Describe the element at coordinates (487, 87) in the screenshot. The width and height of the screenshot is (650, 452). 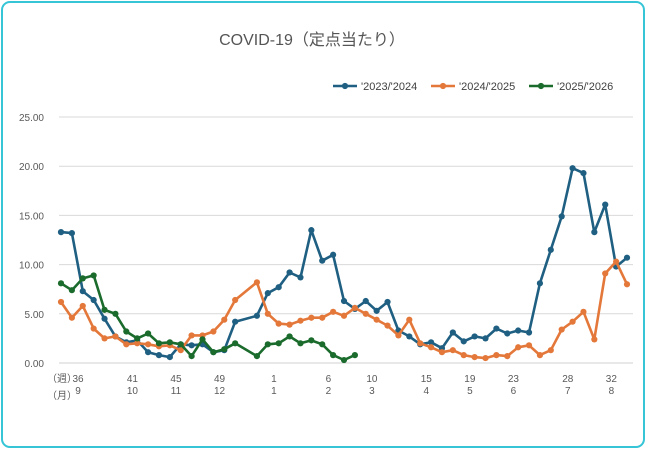
I see `legend-label: '2024/'2025` at that location.